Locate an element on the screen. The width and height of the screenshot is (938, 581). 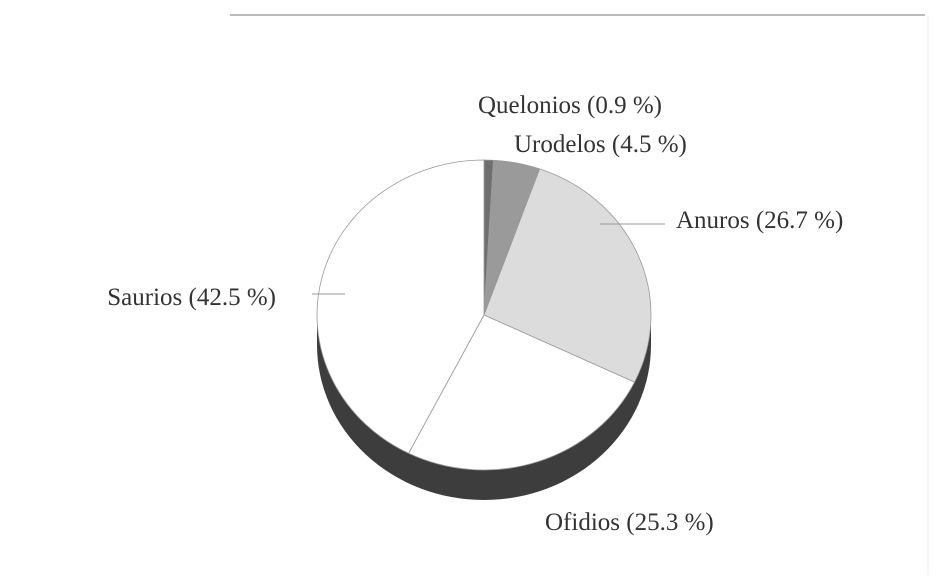
slice-label: Ofidios (25.3 %) is located at coordinates (629, 522).